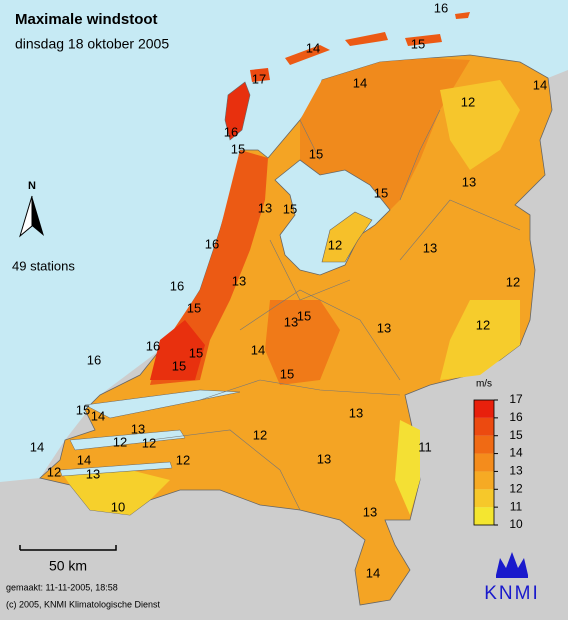  Describe the element at coordinates (68, 548) in the screenshot. I see `scale-bar` at that location.